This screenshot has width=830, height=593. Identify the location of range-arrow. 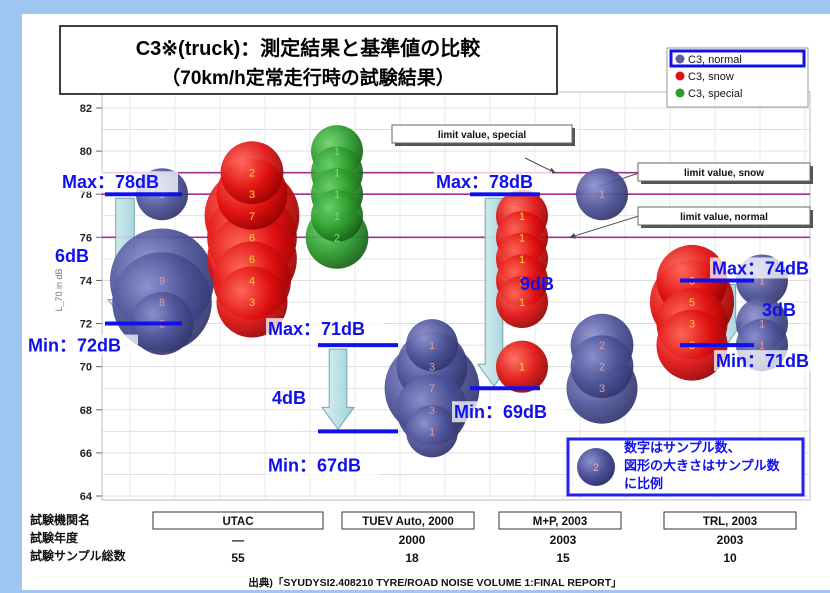
(338, 389).